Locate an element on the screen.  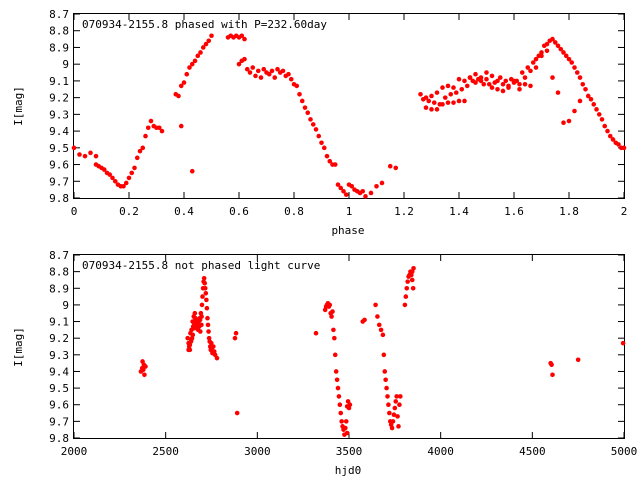
unphased-x-tick-label: 4000 is located at coordinates (440, 451).